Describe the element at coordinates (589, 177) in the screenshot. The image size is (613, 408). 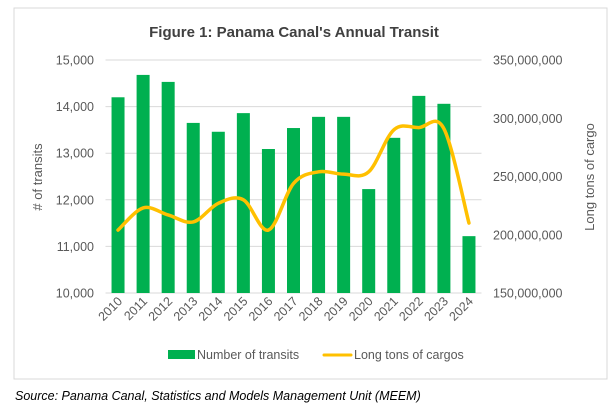
I see `y2-axis-label: Long tons of cargo` at that location.